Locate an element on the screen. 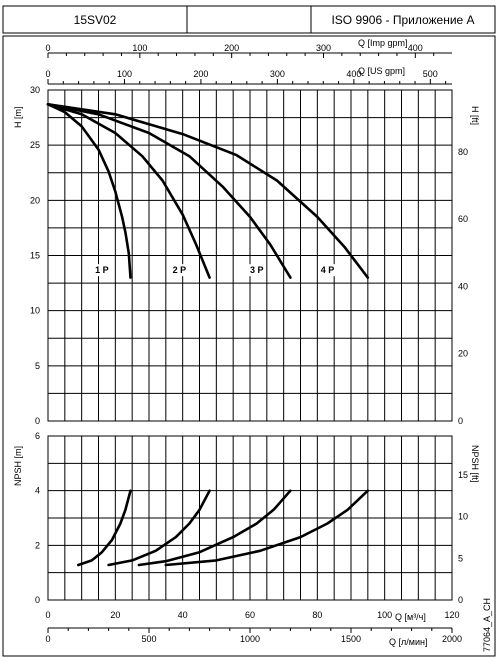 The image size is (499, 662). imp-gpm-tick-label: 300 is located at coordinates (323, 48).